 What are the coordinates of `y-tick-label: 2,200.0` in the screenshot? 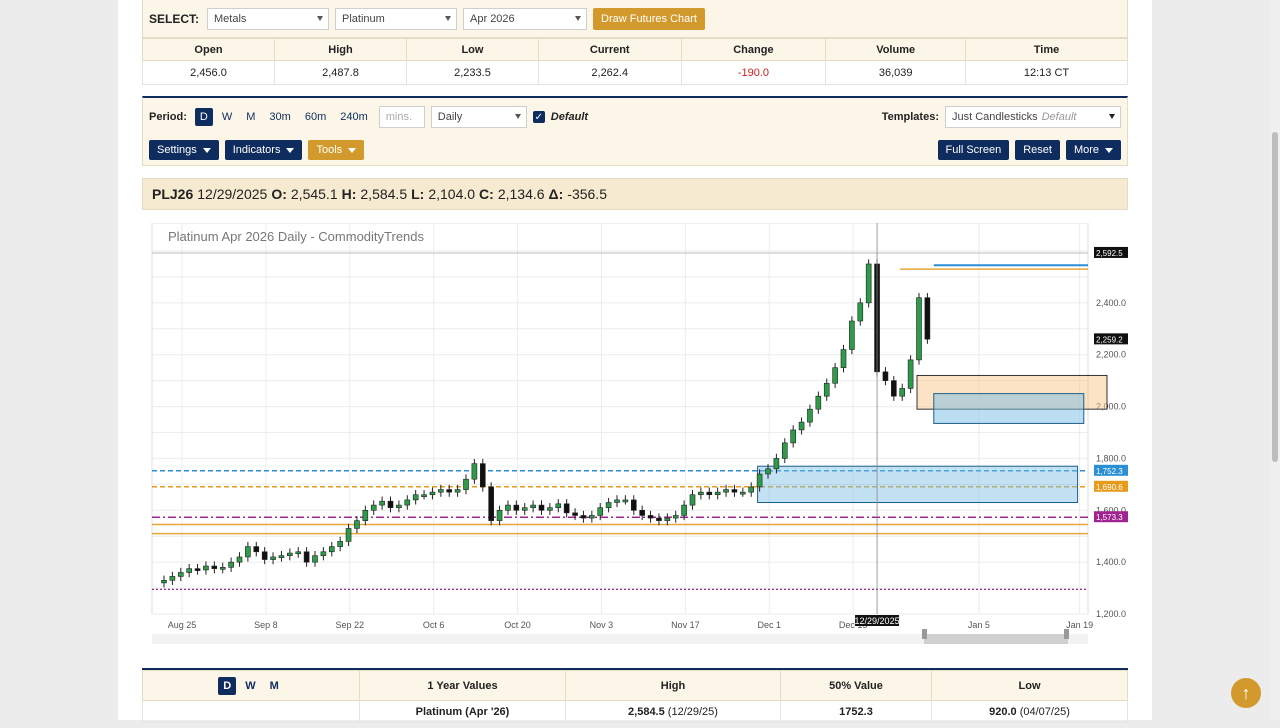 It's located at (1111, 355).